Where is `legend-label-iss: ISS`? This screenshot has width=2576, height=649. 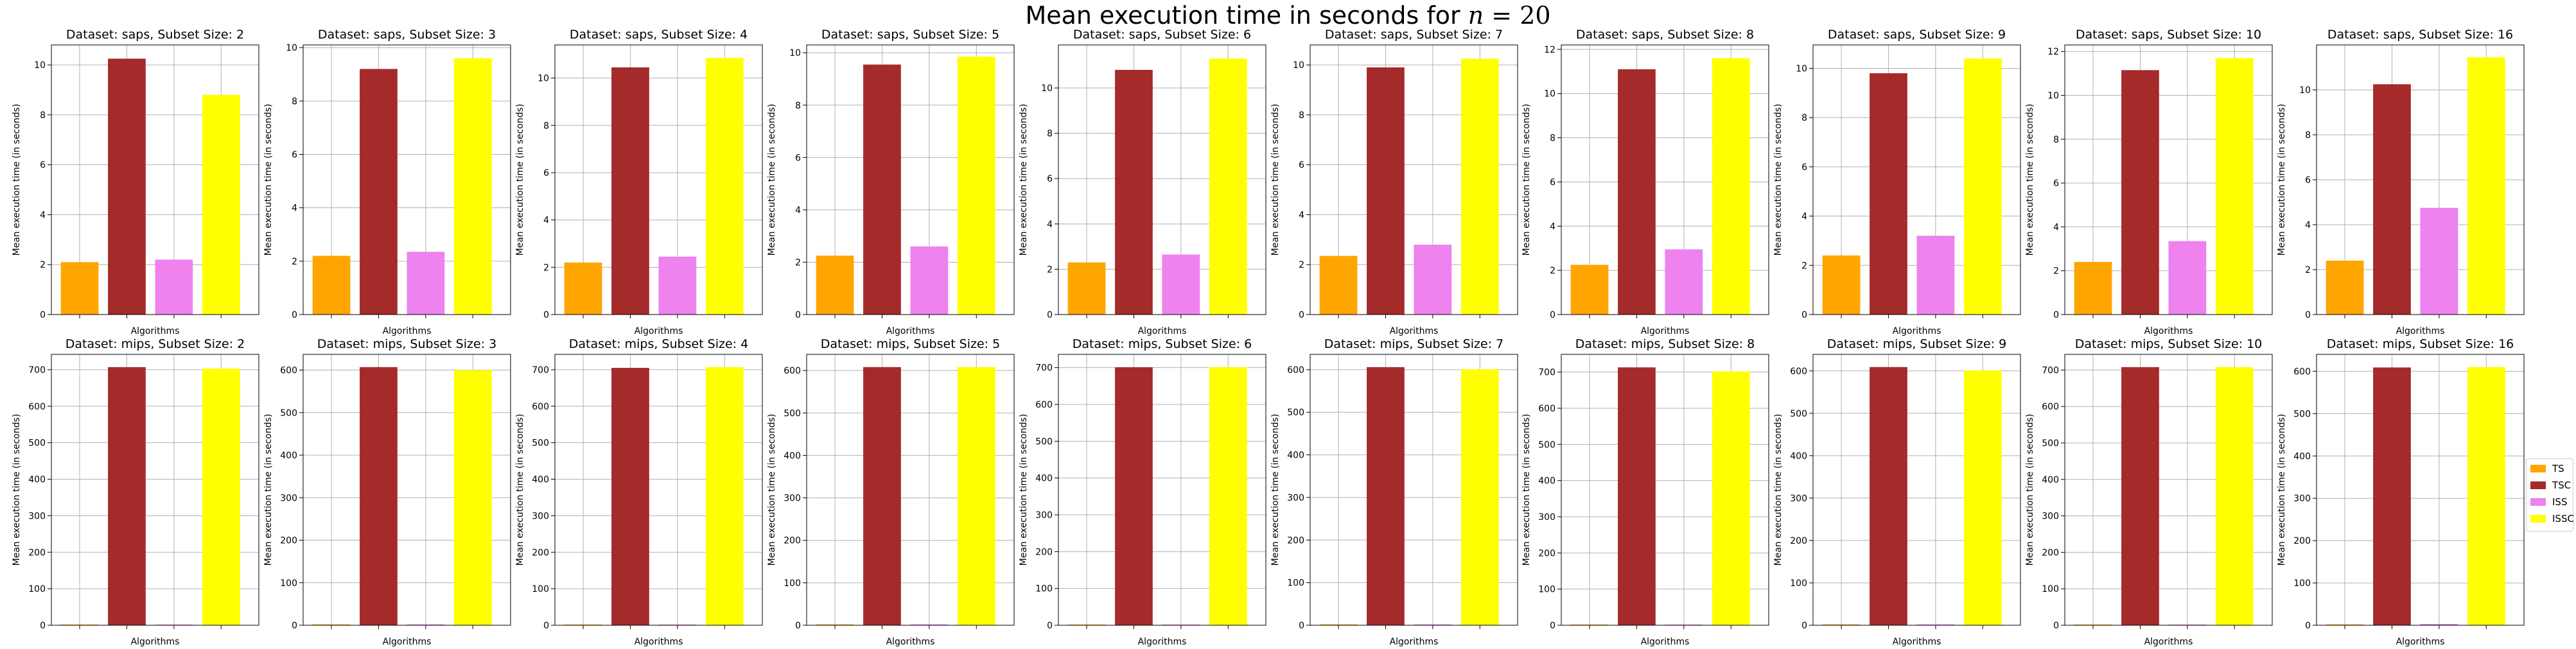
legend-label-iss: ISS is located at coordinates (2560, 502).